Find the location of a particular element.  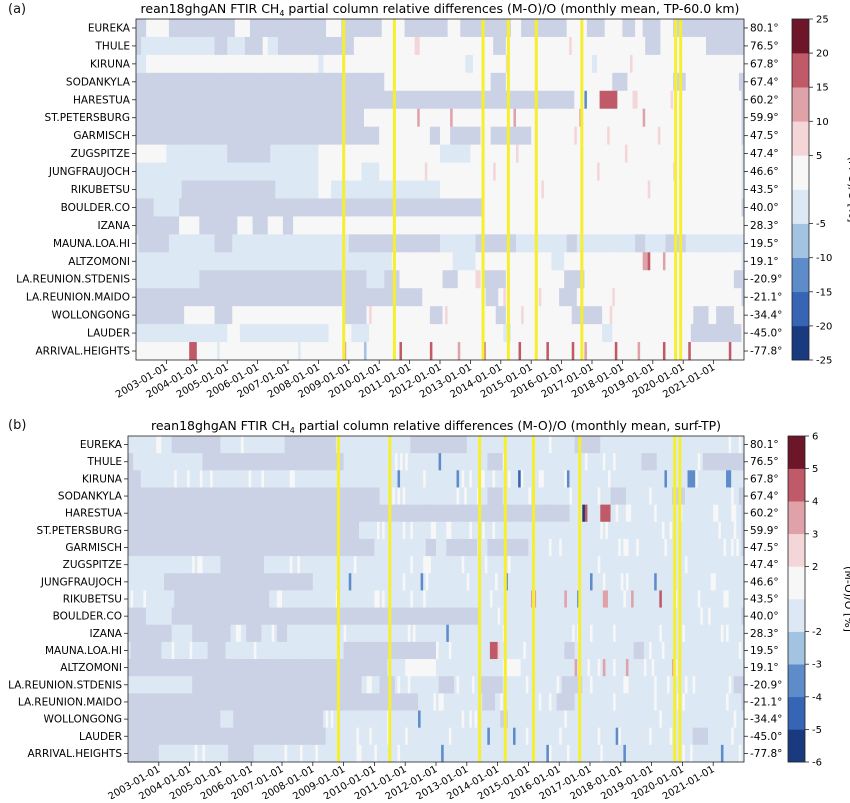

latitude-label: -34.4° is located at coordinates (766, 316).